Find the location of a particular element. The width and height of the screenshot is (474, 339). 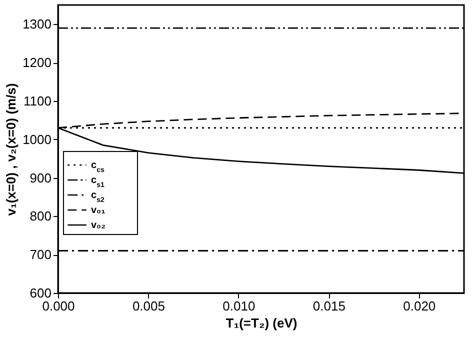

y-axis-title: v₁(x=0) , v₂(x=0) (m/s) is located at coordinates (11, 149).